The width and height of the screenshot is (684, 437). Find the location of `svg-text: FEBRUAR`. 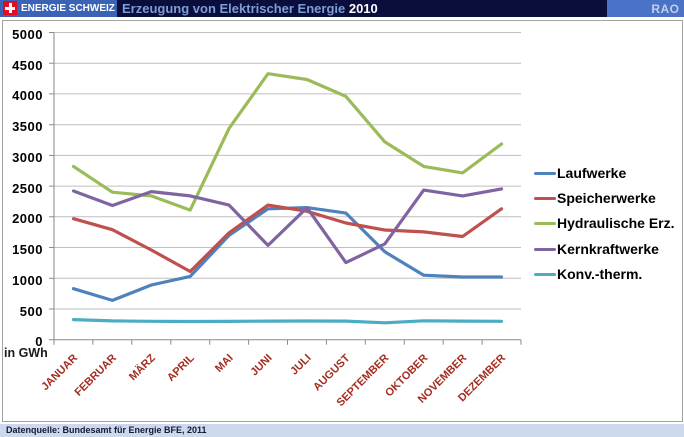

svg-text: FEBRUAR is located at coordinates (96, 375).